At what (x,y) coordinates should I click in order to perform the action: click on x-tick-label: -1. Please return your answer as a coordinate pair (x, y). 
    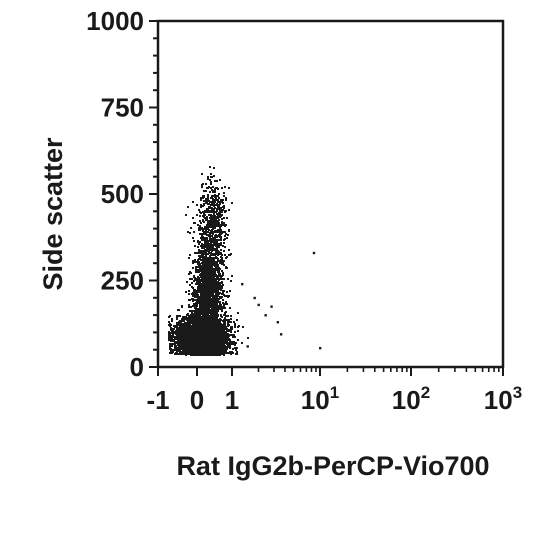
    Looking at the image, I should click on (157, 400).